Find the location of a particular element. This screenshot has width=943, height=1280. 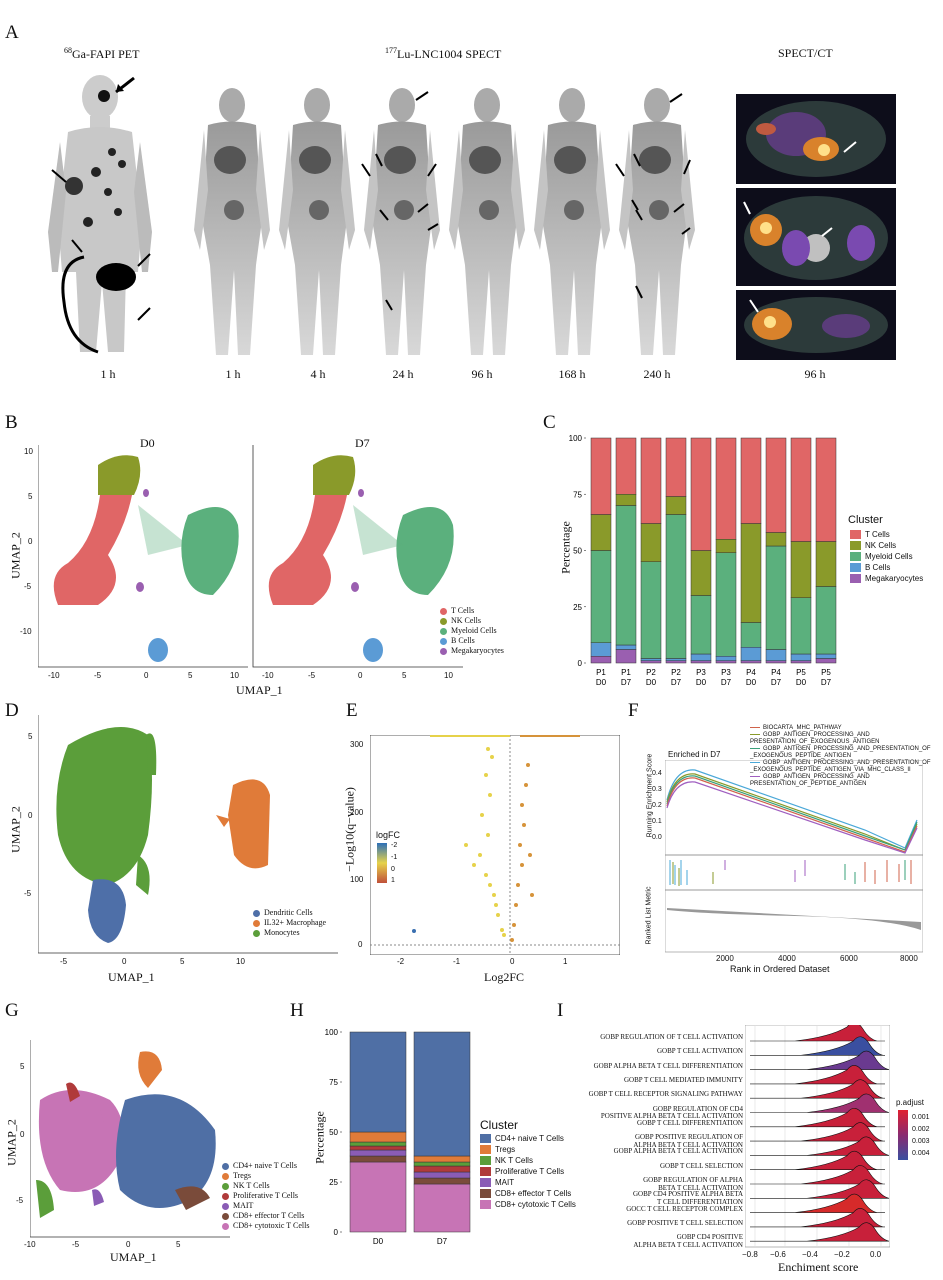

y-tick-label: 25 is located at coordinates (577, 607).